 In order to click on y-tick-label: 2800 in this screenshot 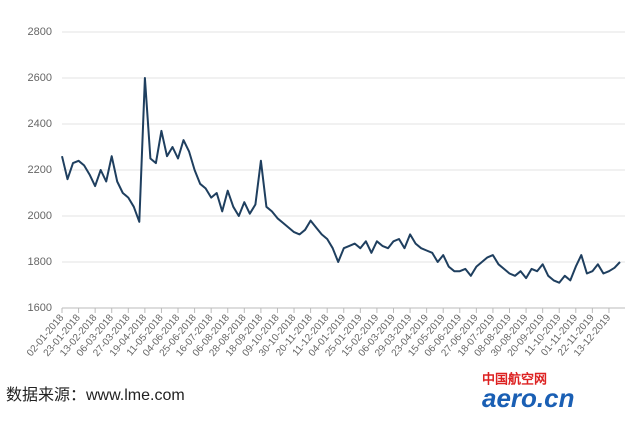, I will do `click(40, 32)`.